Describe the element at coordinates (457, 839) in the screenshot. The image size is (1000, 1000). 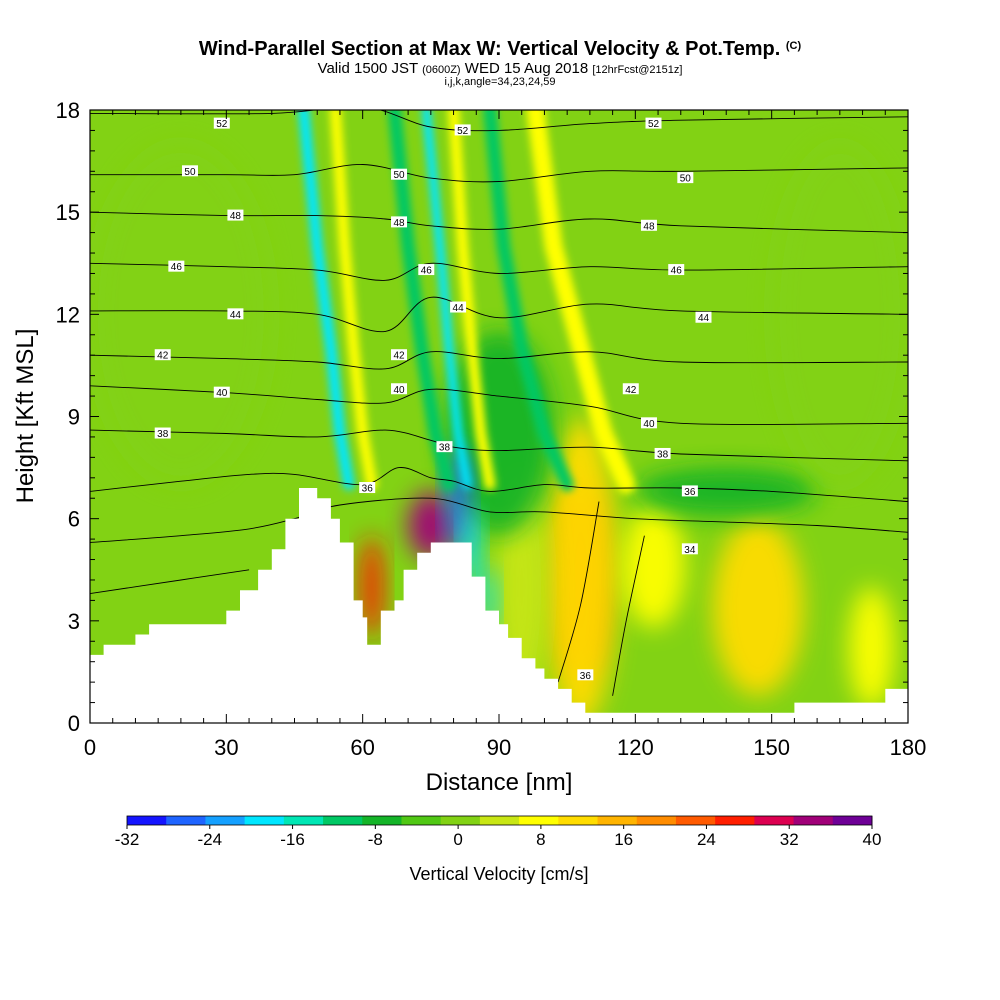
I see `colorbar-tick-label: 0` at that location.